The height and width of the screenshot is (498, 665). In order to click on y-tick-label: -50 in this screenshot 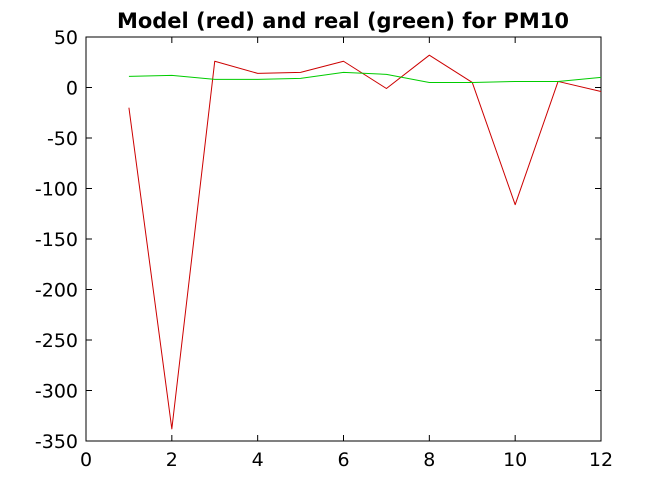, I will do `click(62, 139)`.